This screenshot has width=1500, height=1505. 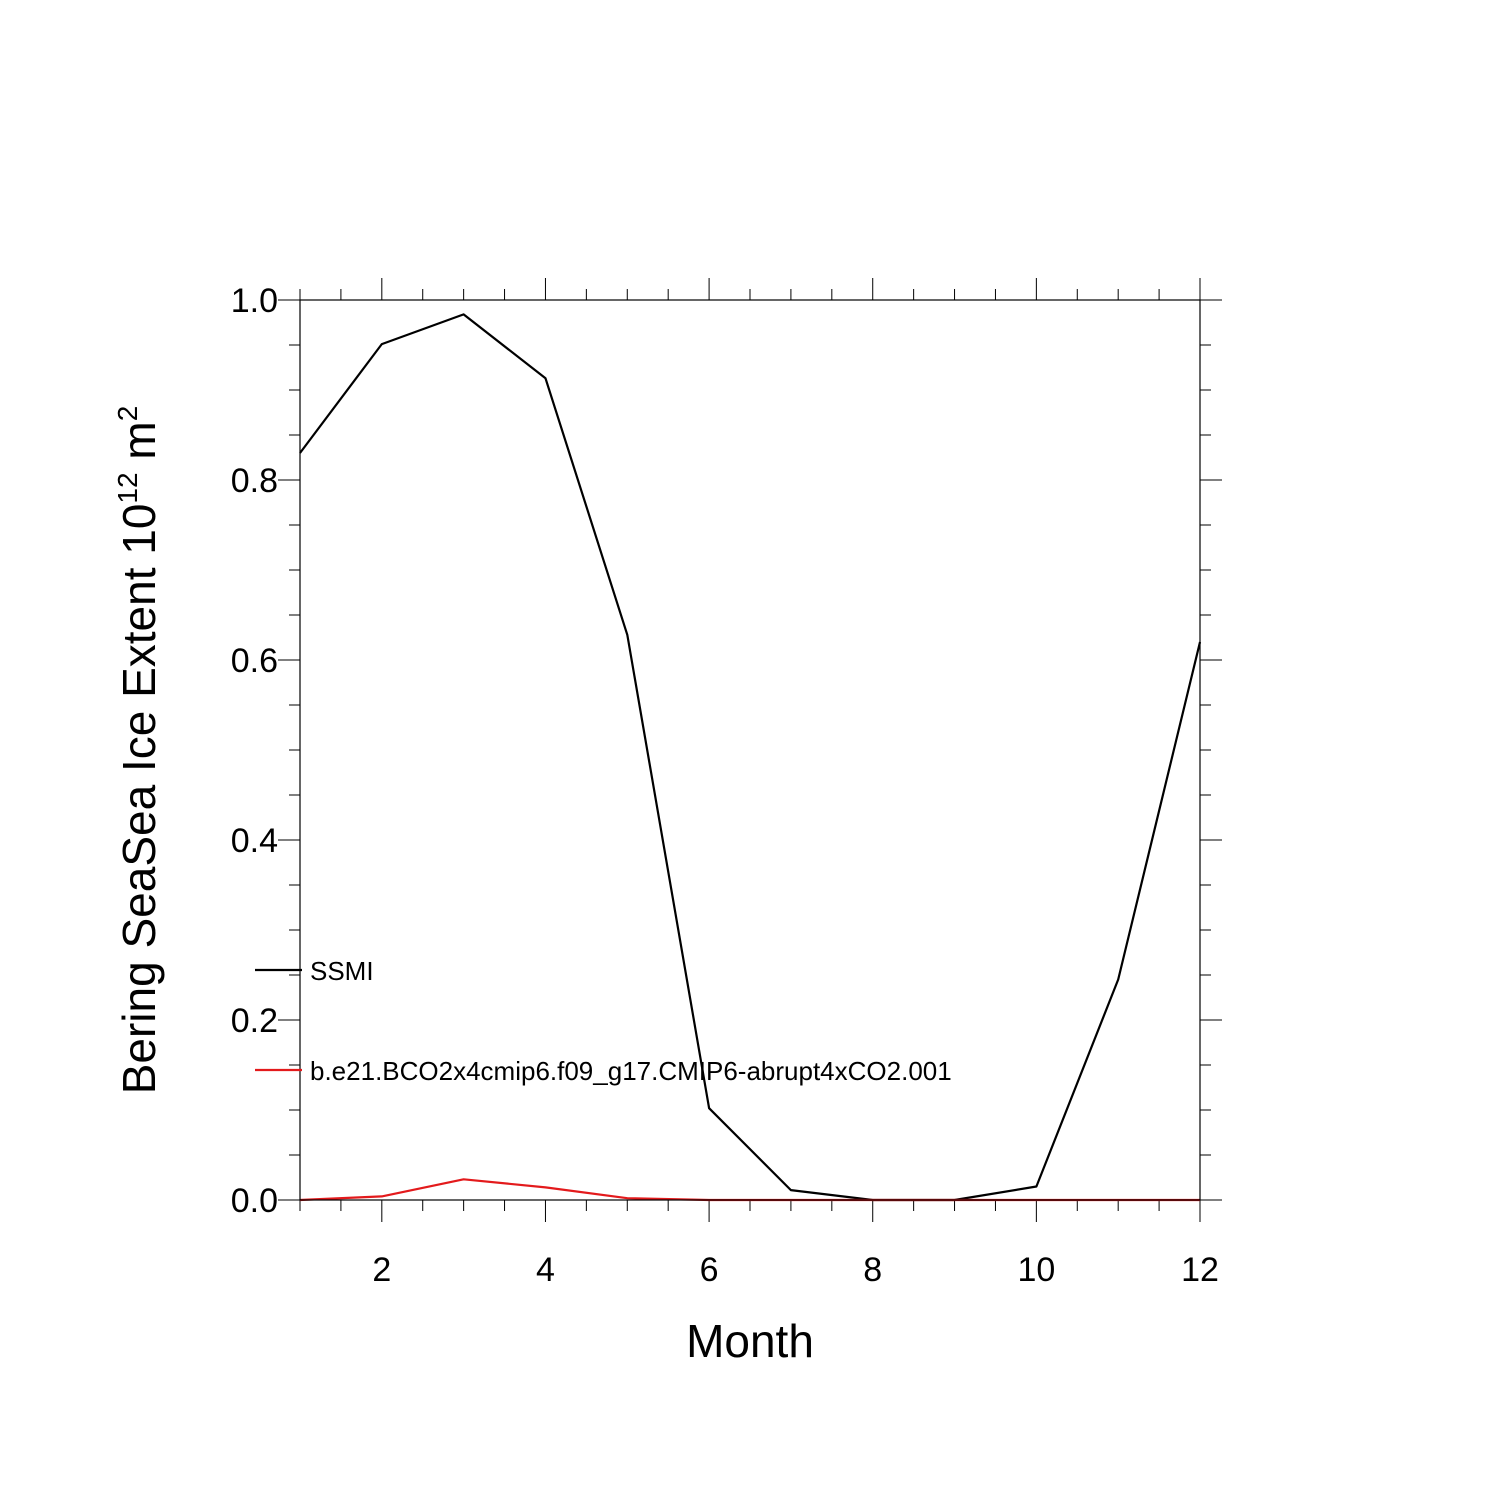 What do you see at coordinates (1200, 1270) in the screenshot?
I see `x-tick-label: 12` at bounding box center [1200, 1270].